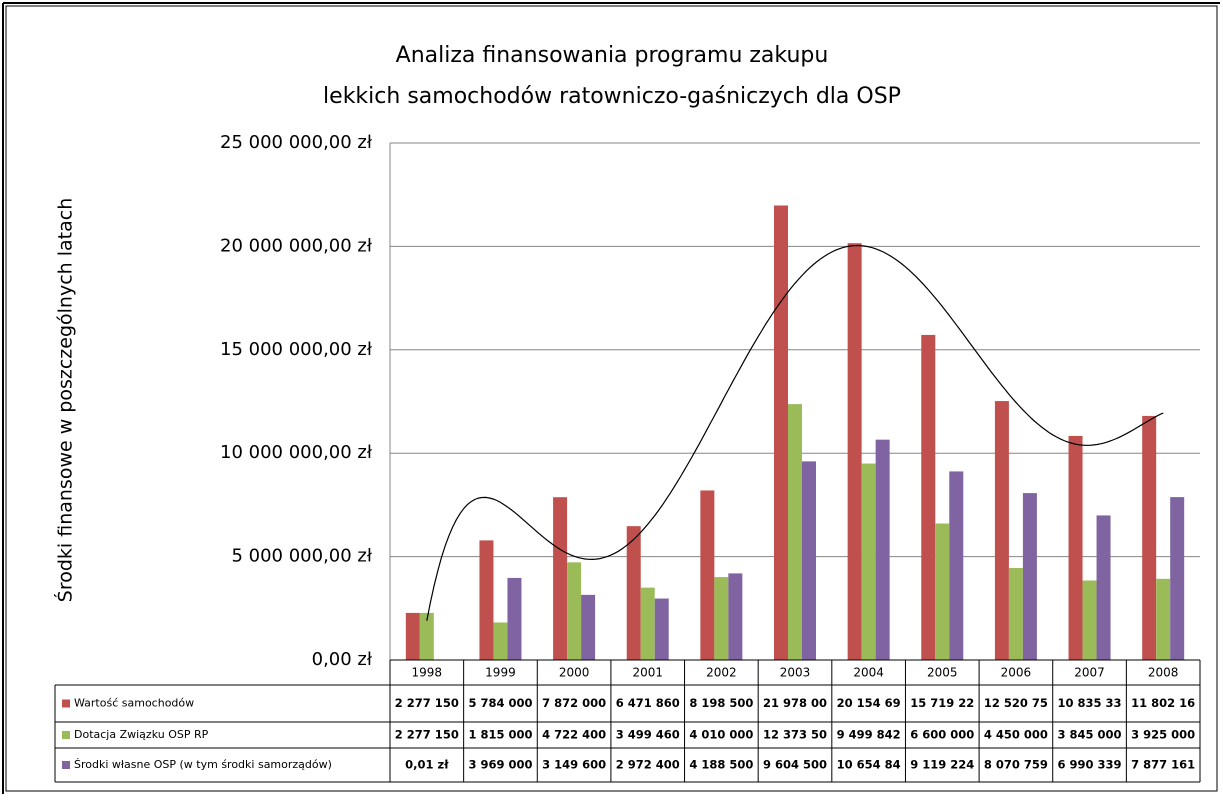  Describe the element at coordinates (500, 765) in the screenshot. I see `table-cell: 3 969 000` at that location.